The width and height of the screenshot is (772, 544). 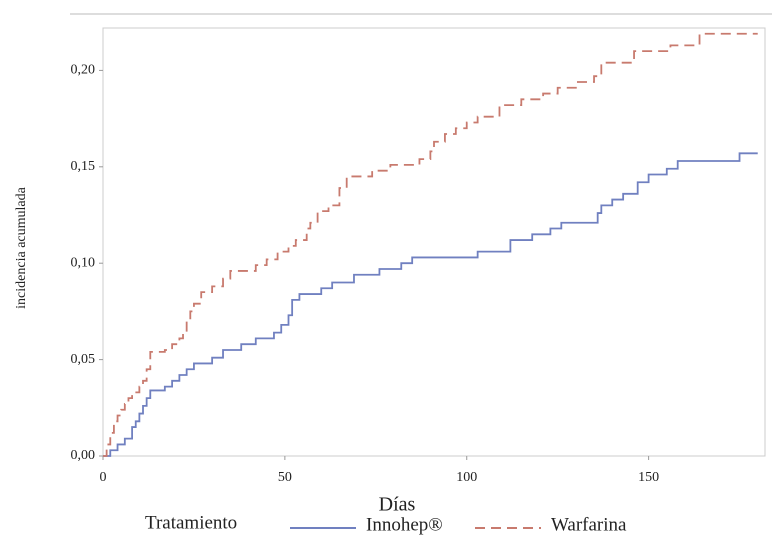 I want to click on x-axis-label: Días, so click(x=397, y=505).